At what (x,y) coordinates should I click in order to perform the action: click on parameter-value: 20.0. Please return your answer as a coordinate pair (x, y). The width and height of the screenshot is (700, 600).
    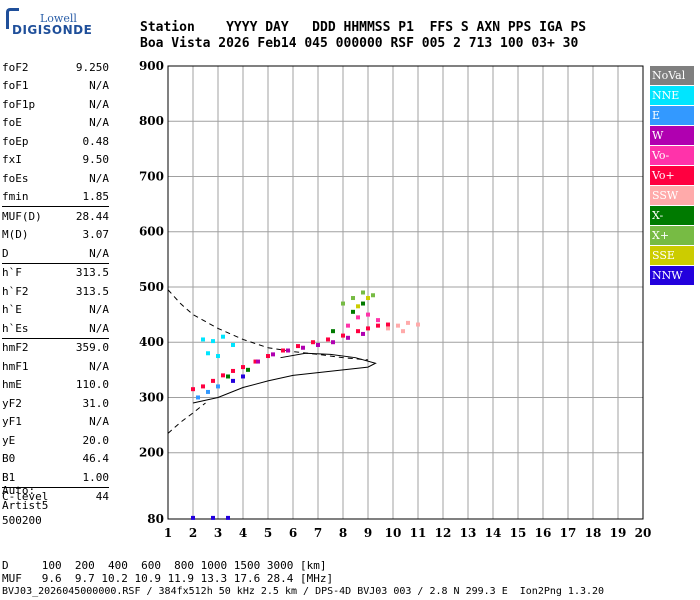
    Looking at the image, I should click on (96, 440).